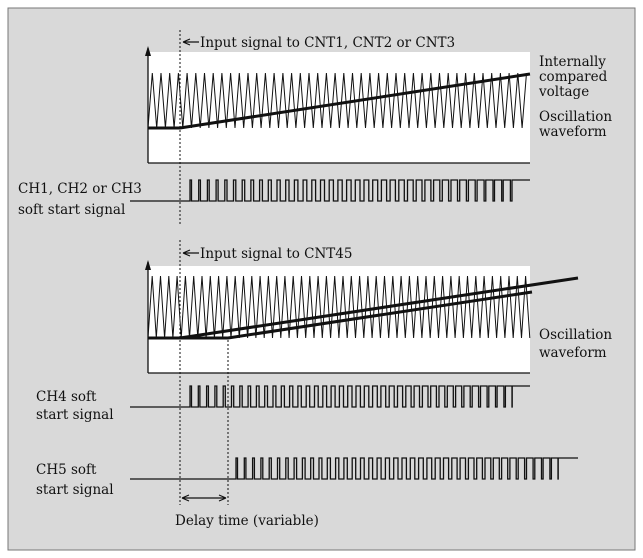  I want to click on plot-1-y-arrow, so click(148, 51).